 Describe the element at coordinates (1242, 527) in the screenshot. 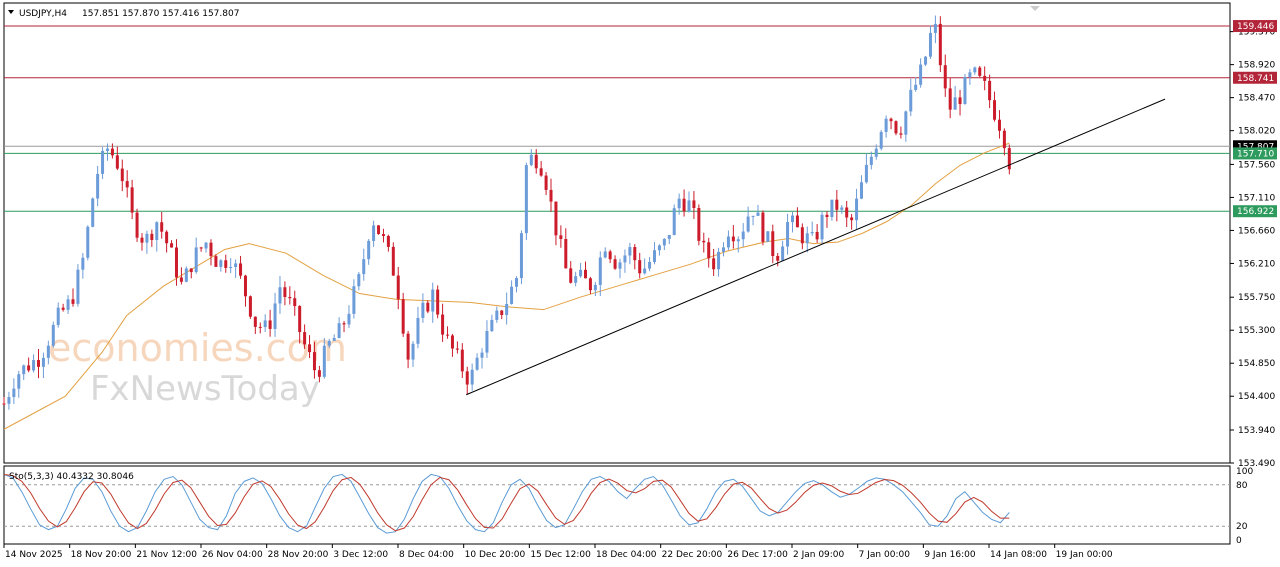

I see `stoch-tick-label: 20` at that location.